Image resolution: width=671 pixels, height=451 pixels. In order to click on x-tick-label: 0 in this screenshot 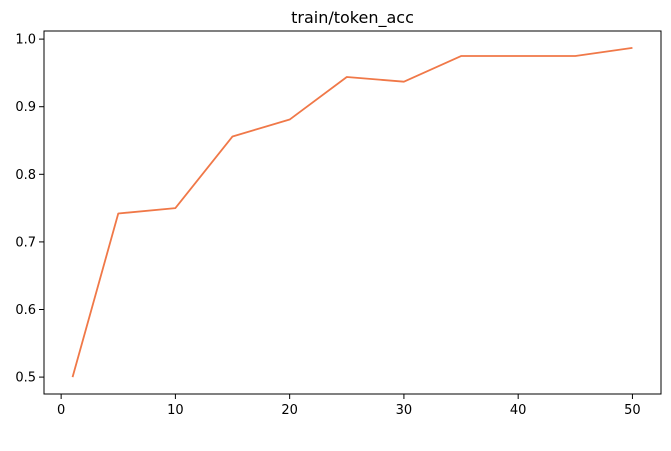, I will do `click(61, 410)`.